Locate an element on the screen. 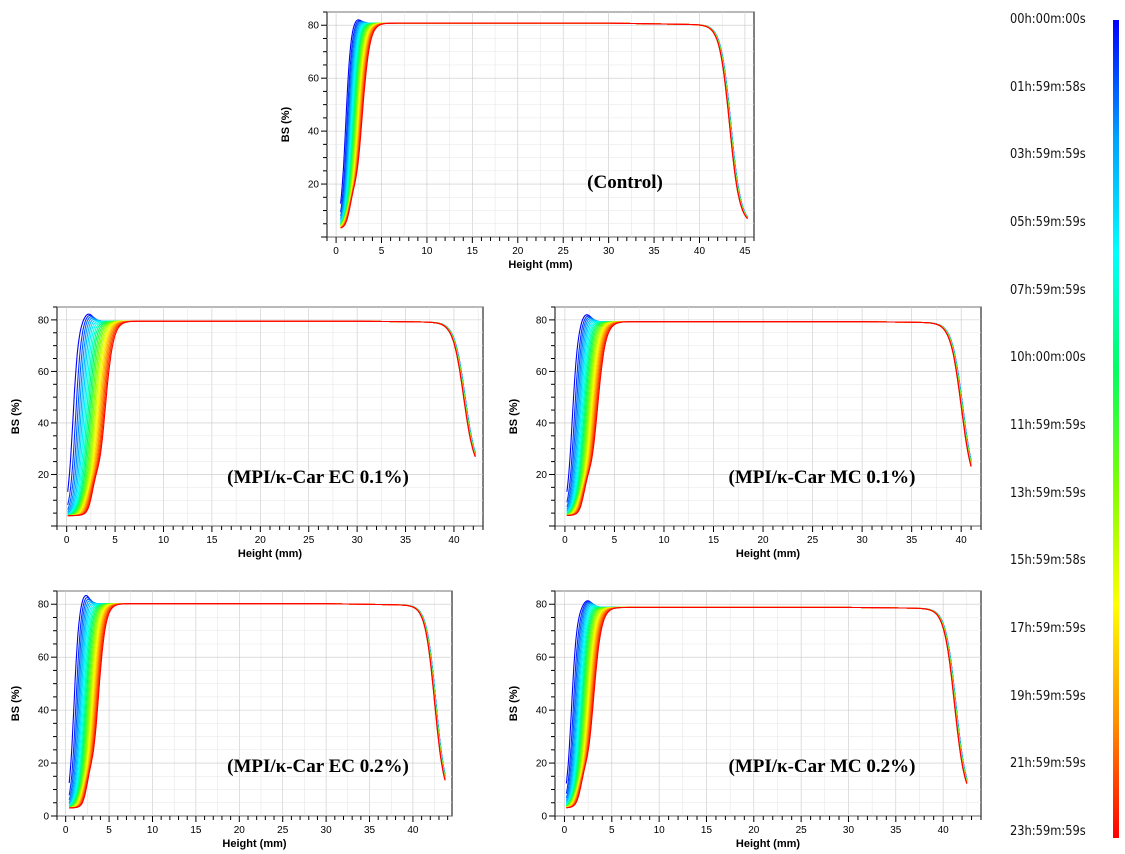 The width and height of the screenshot is (1125, 854). time-label: 21h:59m:59s is located at coordinates (1048, 764).